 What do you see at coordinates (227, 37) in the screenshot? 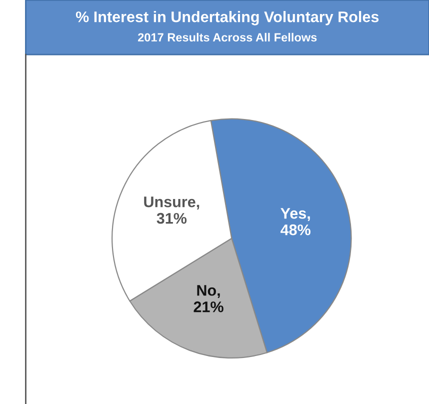
I see `chart-subtitle: 2017 Results Across All Fellows` at bounding box center [227, 37].